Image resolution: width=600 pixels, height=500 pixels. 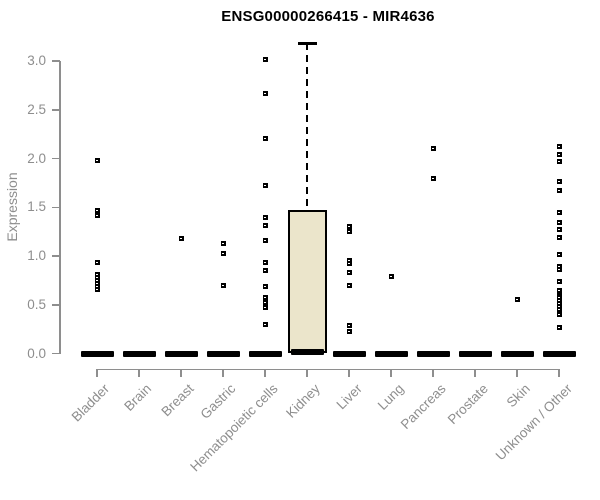 What do you see at coordinates (518, 396) in the screenshot?
I see `x-tick-label: Skin` at bounding box center [518, 396].